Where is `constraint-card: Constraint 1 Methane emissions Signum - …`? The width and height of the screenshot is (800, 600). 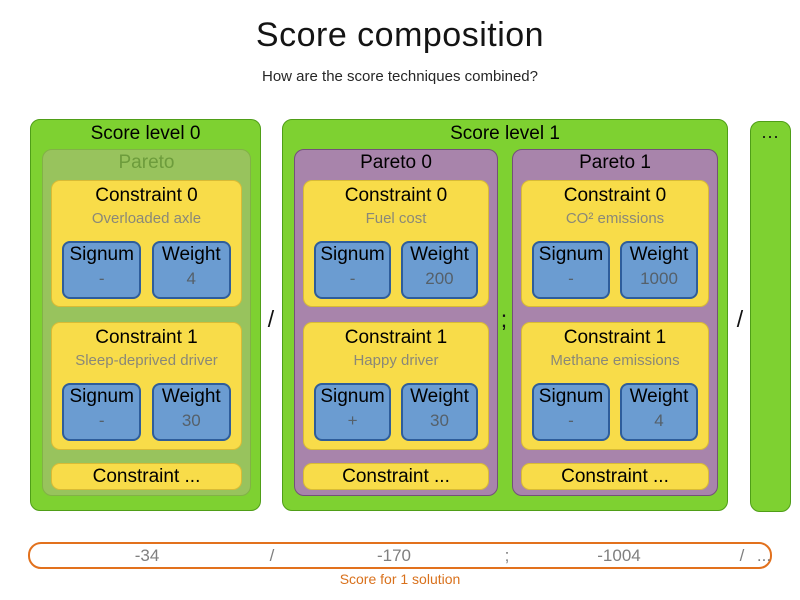 constraint-card: Constraint 1 Methane emissions Signum - … is located at coordinates (615, 386).